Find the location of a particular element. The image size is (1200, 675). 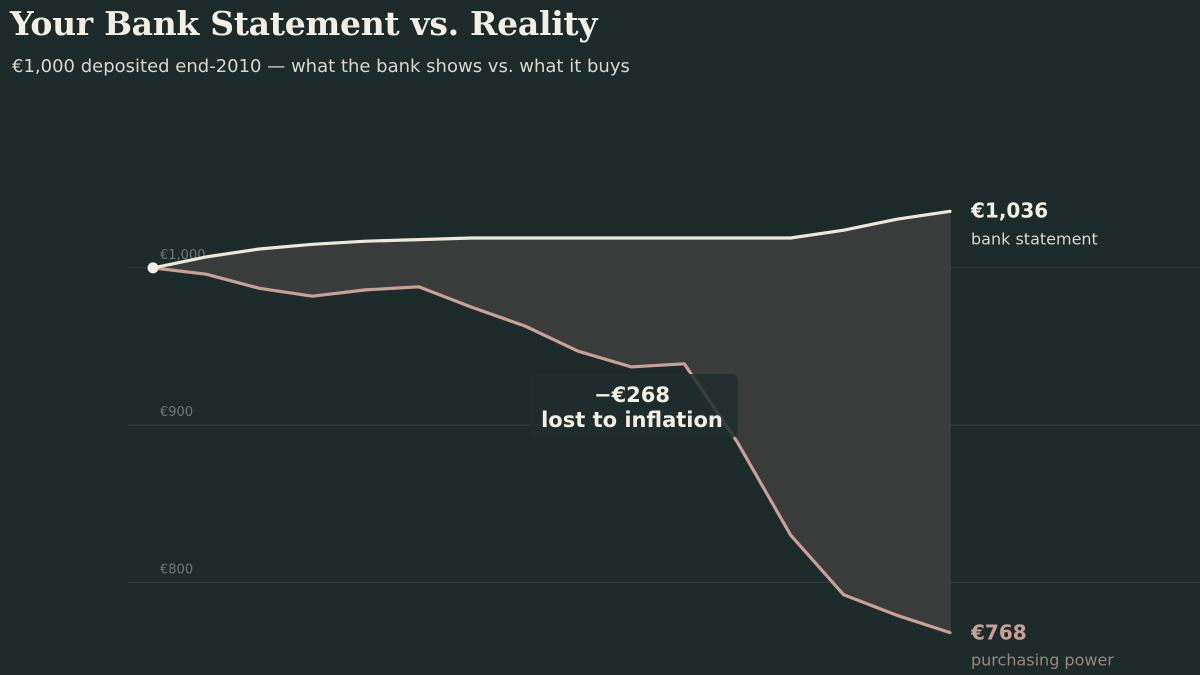

y-tick-label: €800 is located at coordinates (176, 569).